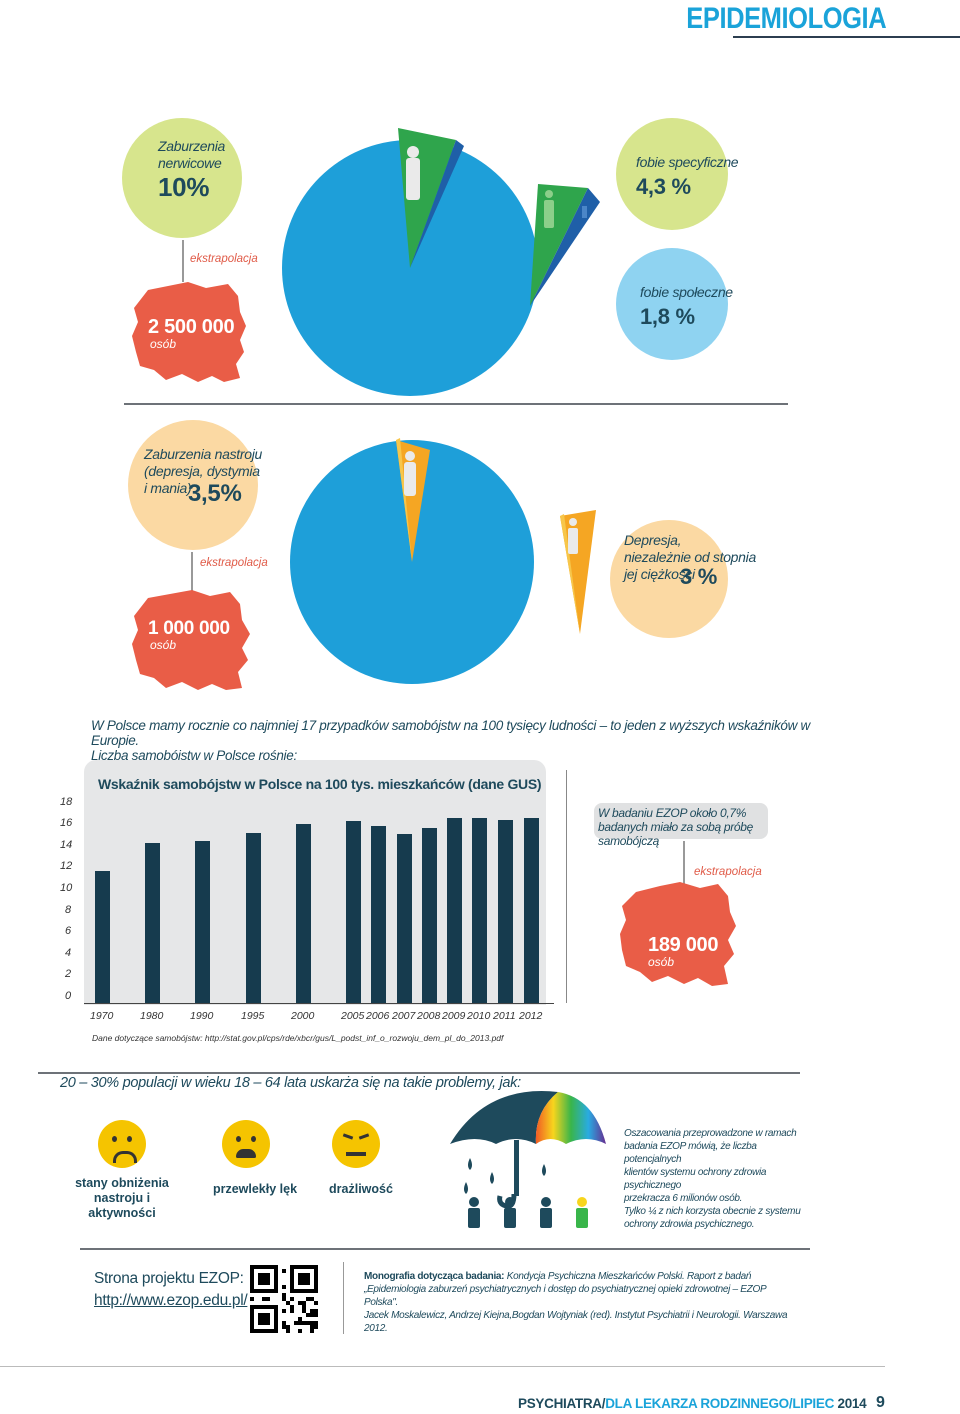 The width and height of the screenshot is (960, 1414). I want to click on neurotic-value: 10%, so click(184, 187).